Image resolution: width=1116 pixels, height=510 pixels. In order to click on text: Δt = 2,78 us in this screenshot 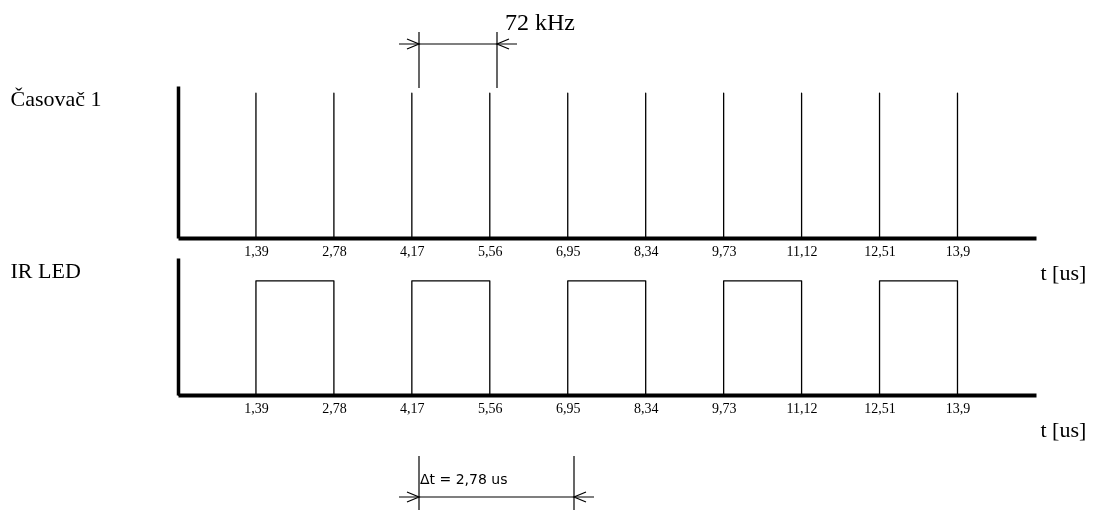, I will do `click(464, 479)`.